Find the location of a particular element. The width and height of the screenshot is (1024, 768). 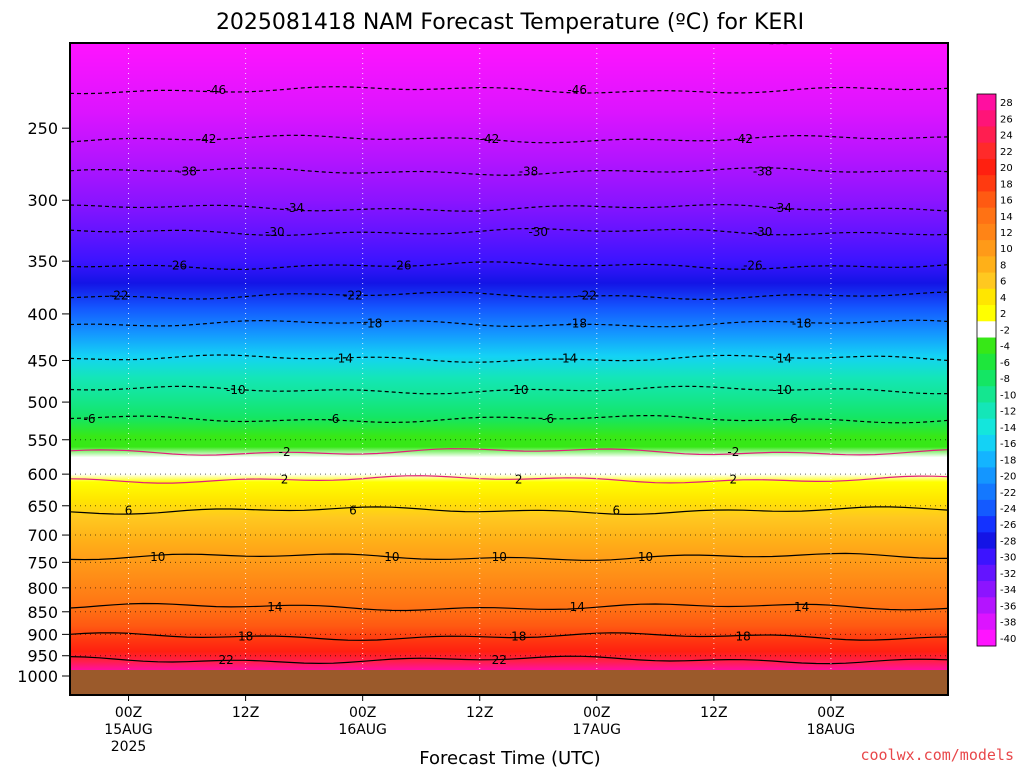

colorbar-label: 18 is located at coordinates (1006, 184).